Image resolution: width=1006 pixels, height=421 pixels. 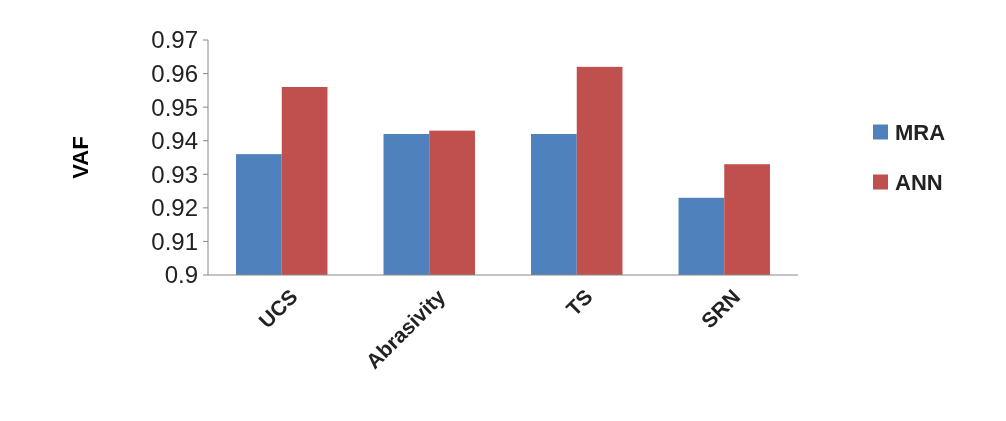 I want to click on y-tick-label: 0.92, so click(x=174, y=208).